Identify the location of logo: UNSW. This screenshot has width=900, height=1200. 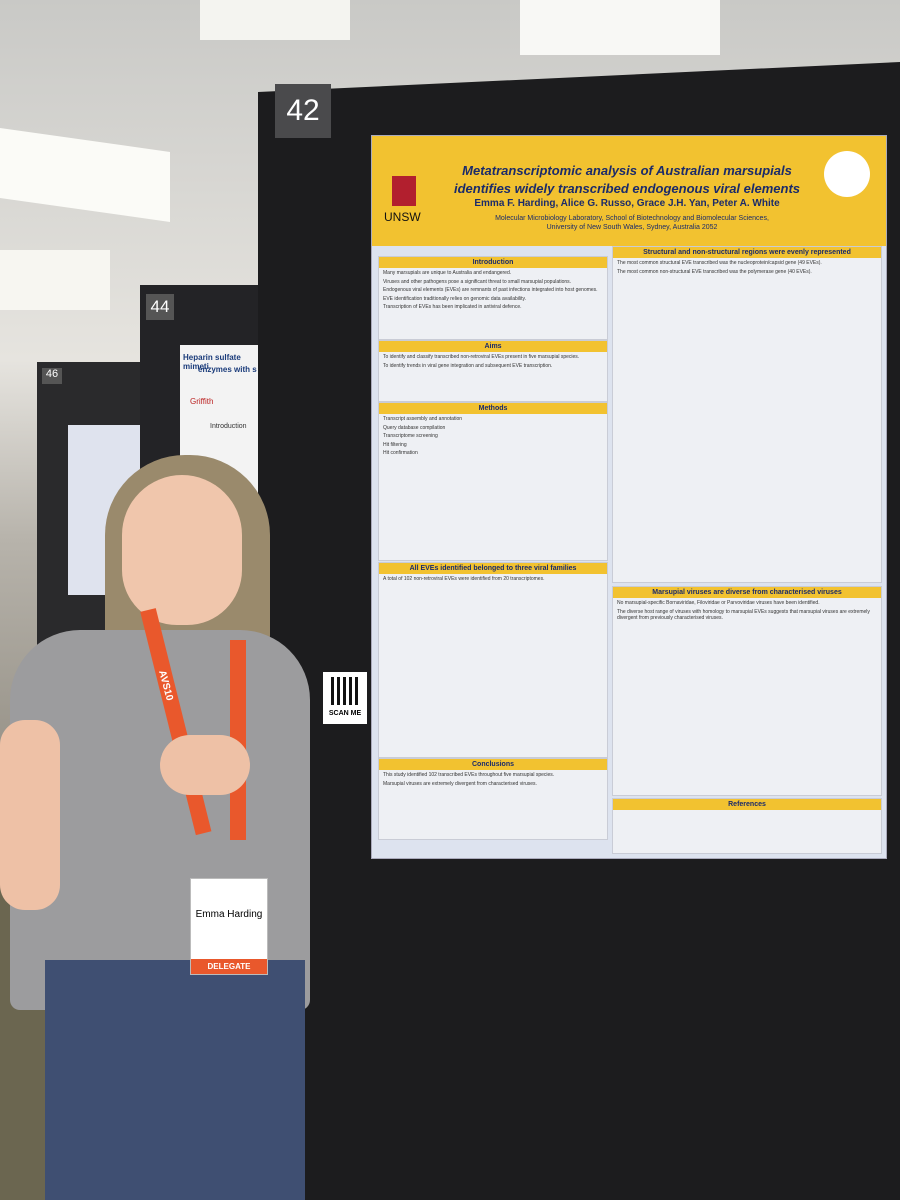
(402, 217).